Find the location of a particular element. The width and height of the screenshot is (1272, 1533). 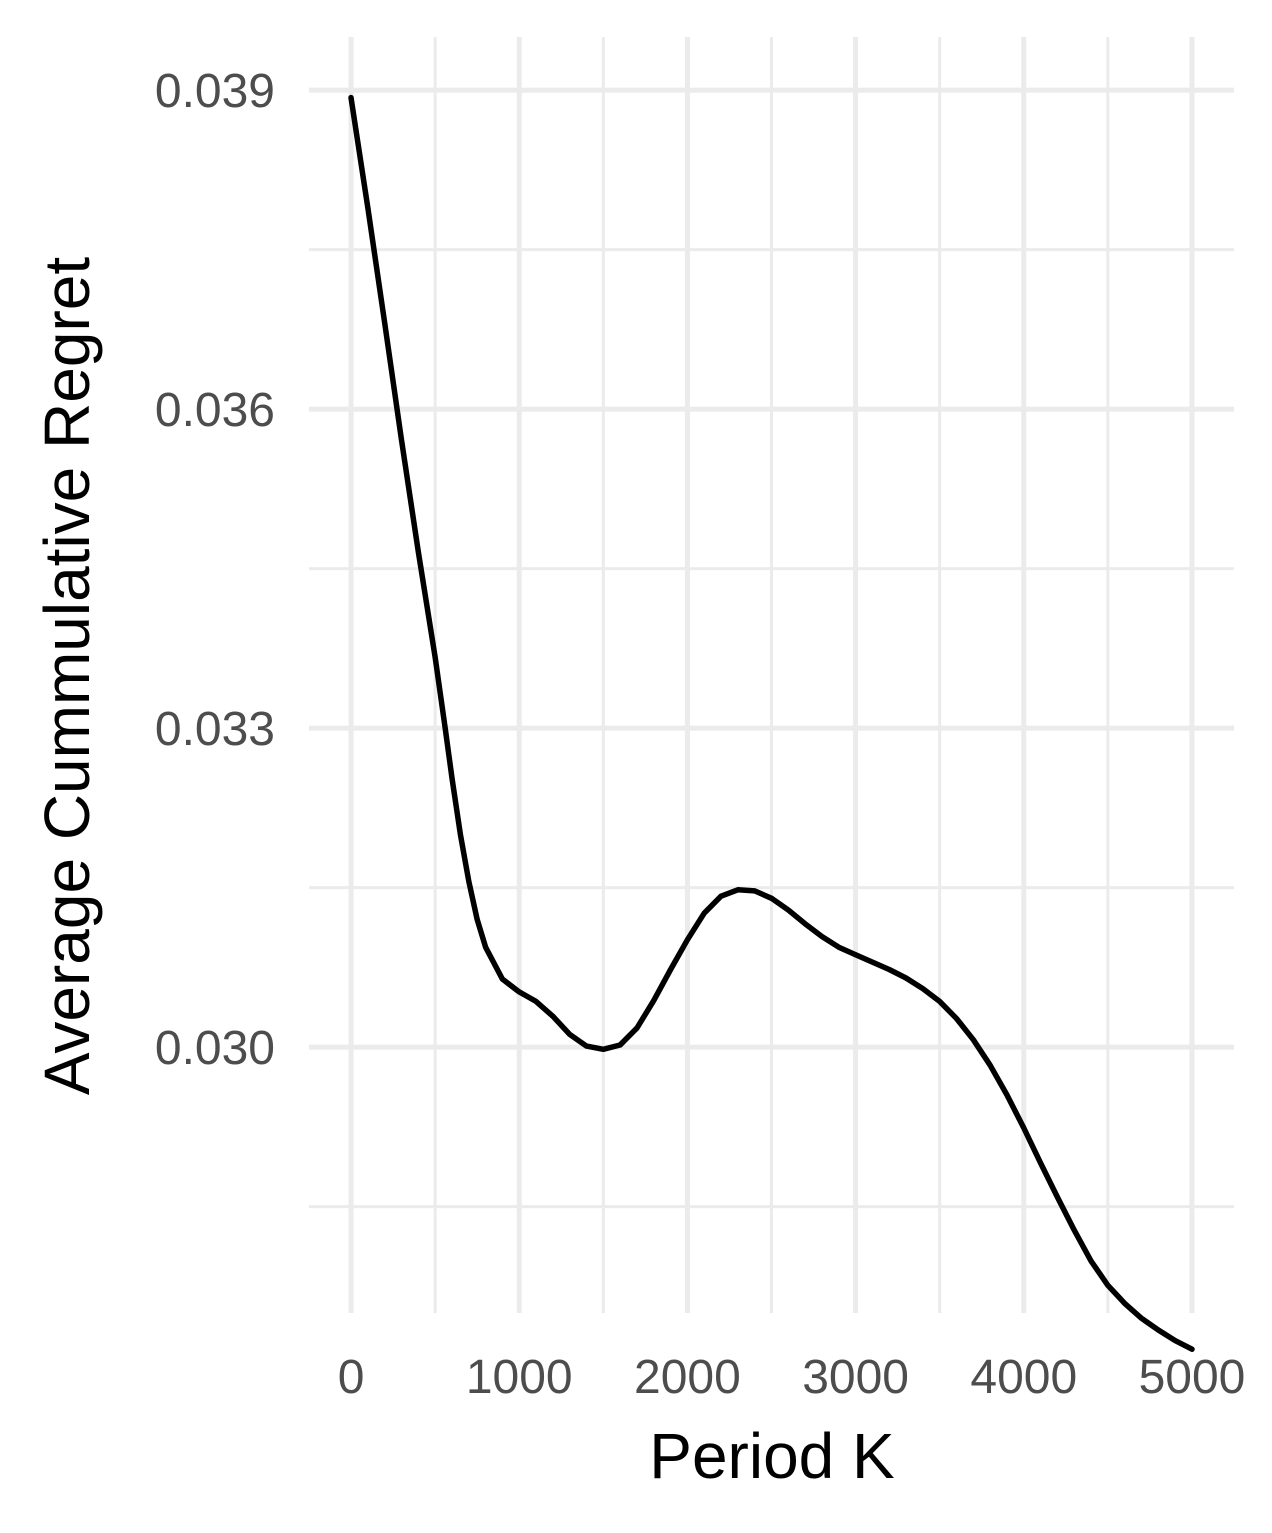

y-tick-label: 0.033 is located at coordinates (215, 729).